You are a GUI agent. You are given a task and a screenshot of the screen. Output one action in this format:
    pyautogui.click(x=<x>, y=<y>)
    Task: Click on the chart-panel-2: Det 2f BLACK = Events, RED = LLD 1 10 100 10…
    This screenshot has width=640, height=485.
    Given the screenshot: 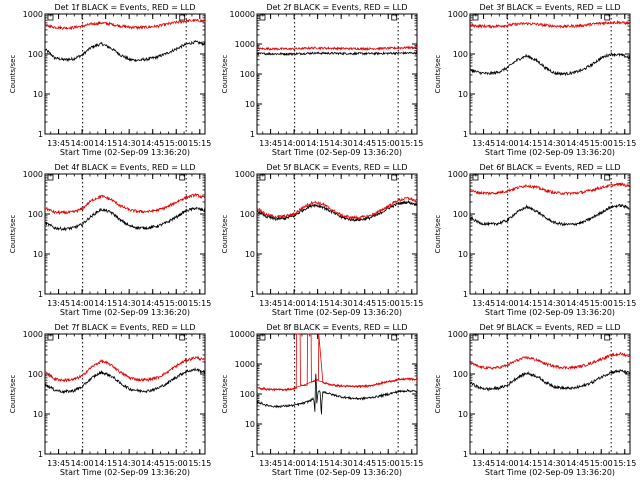 What is the action you would take?
    pyautogui.click(x=322, y=80)
    